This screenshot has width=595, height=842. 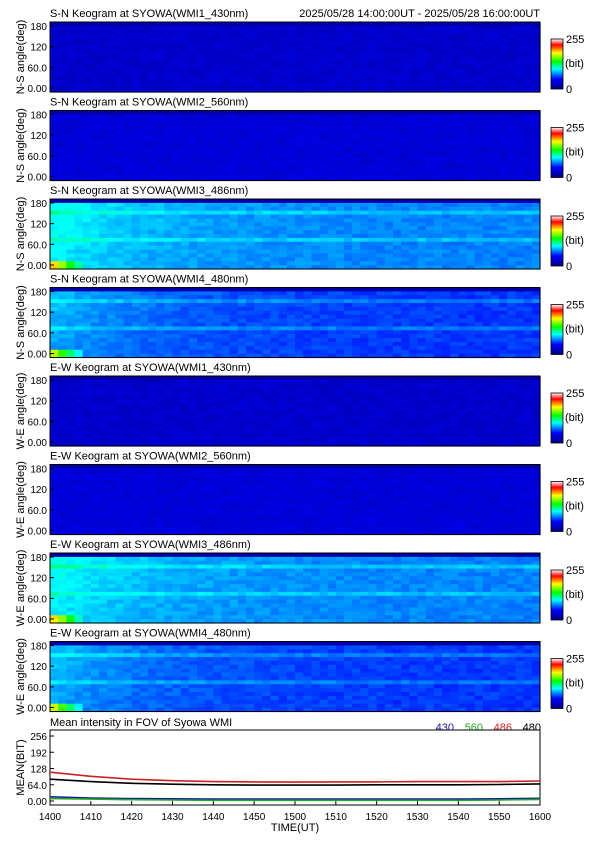 I want to click on y-tick-label: 128, so click(x=38, y=770).